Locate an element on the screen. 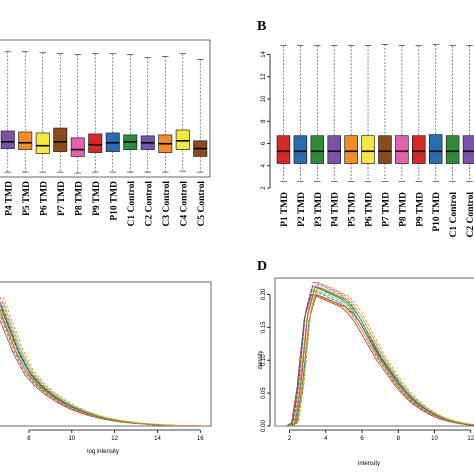 The height and width of the screenshot is (474, 474). y-tick-label: 0.10 is located at coordinates (264, 360).